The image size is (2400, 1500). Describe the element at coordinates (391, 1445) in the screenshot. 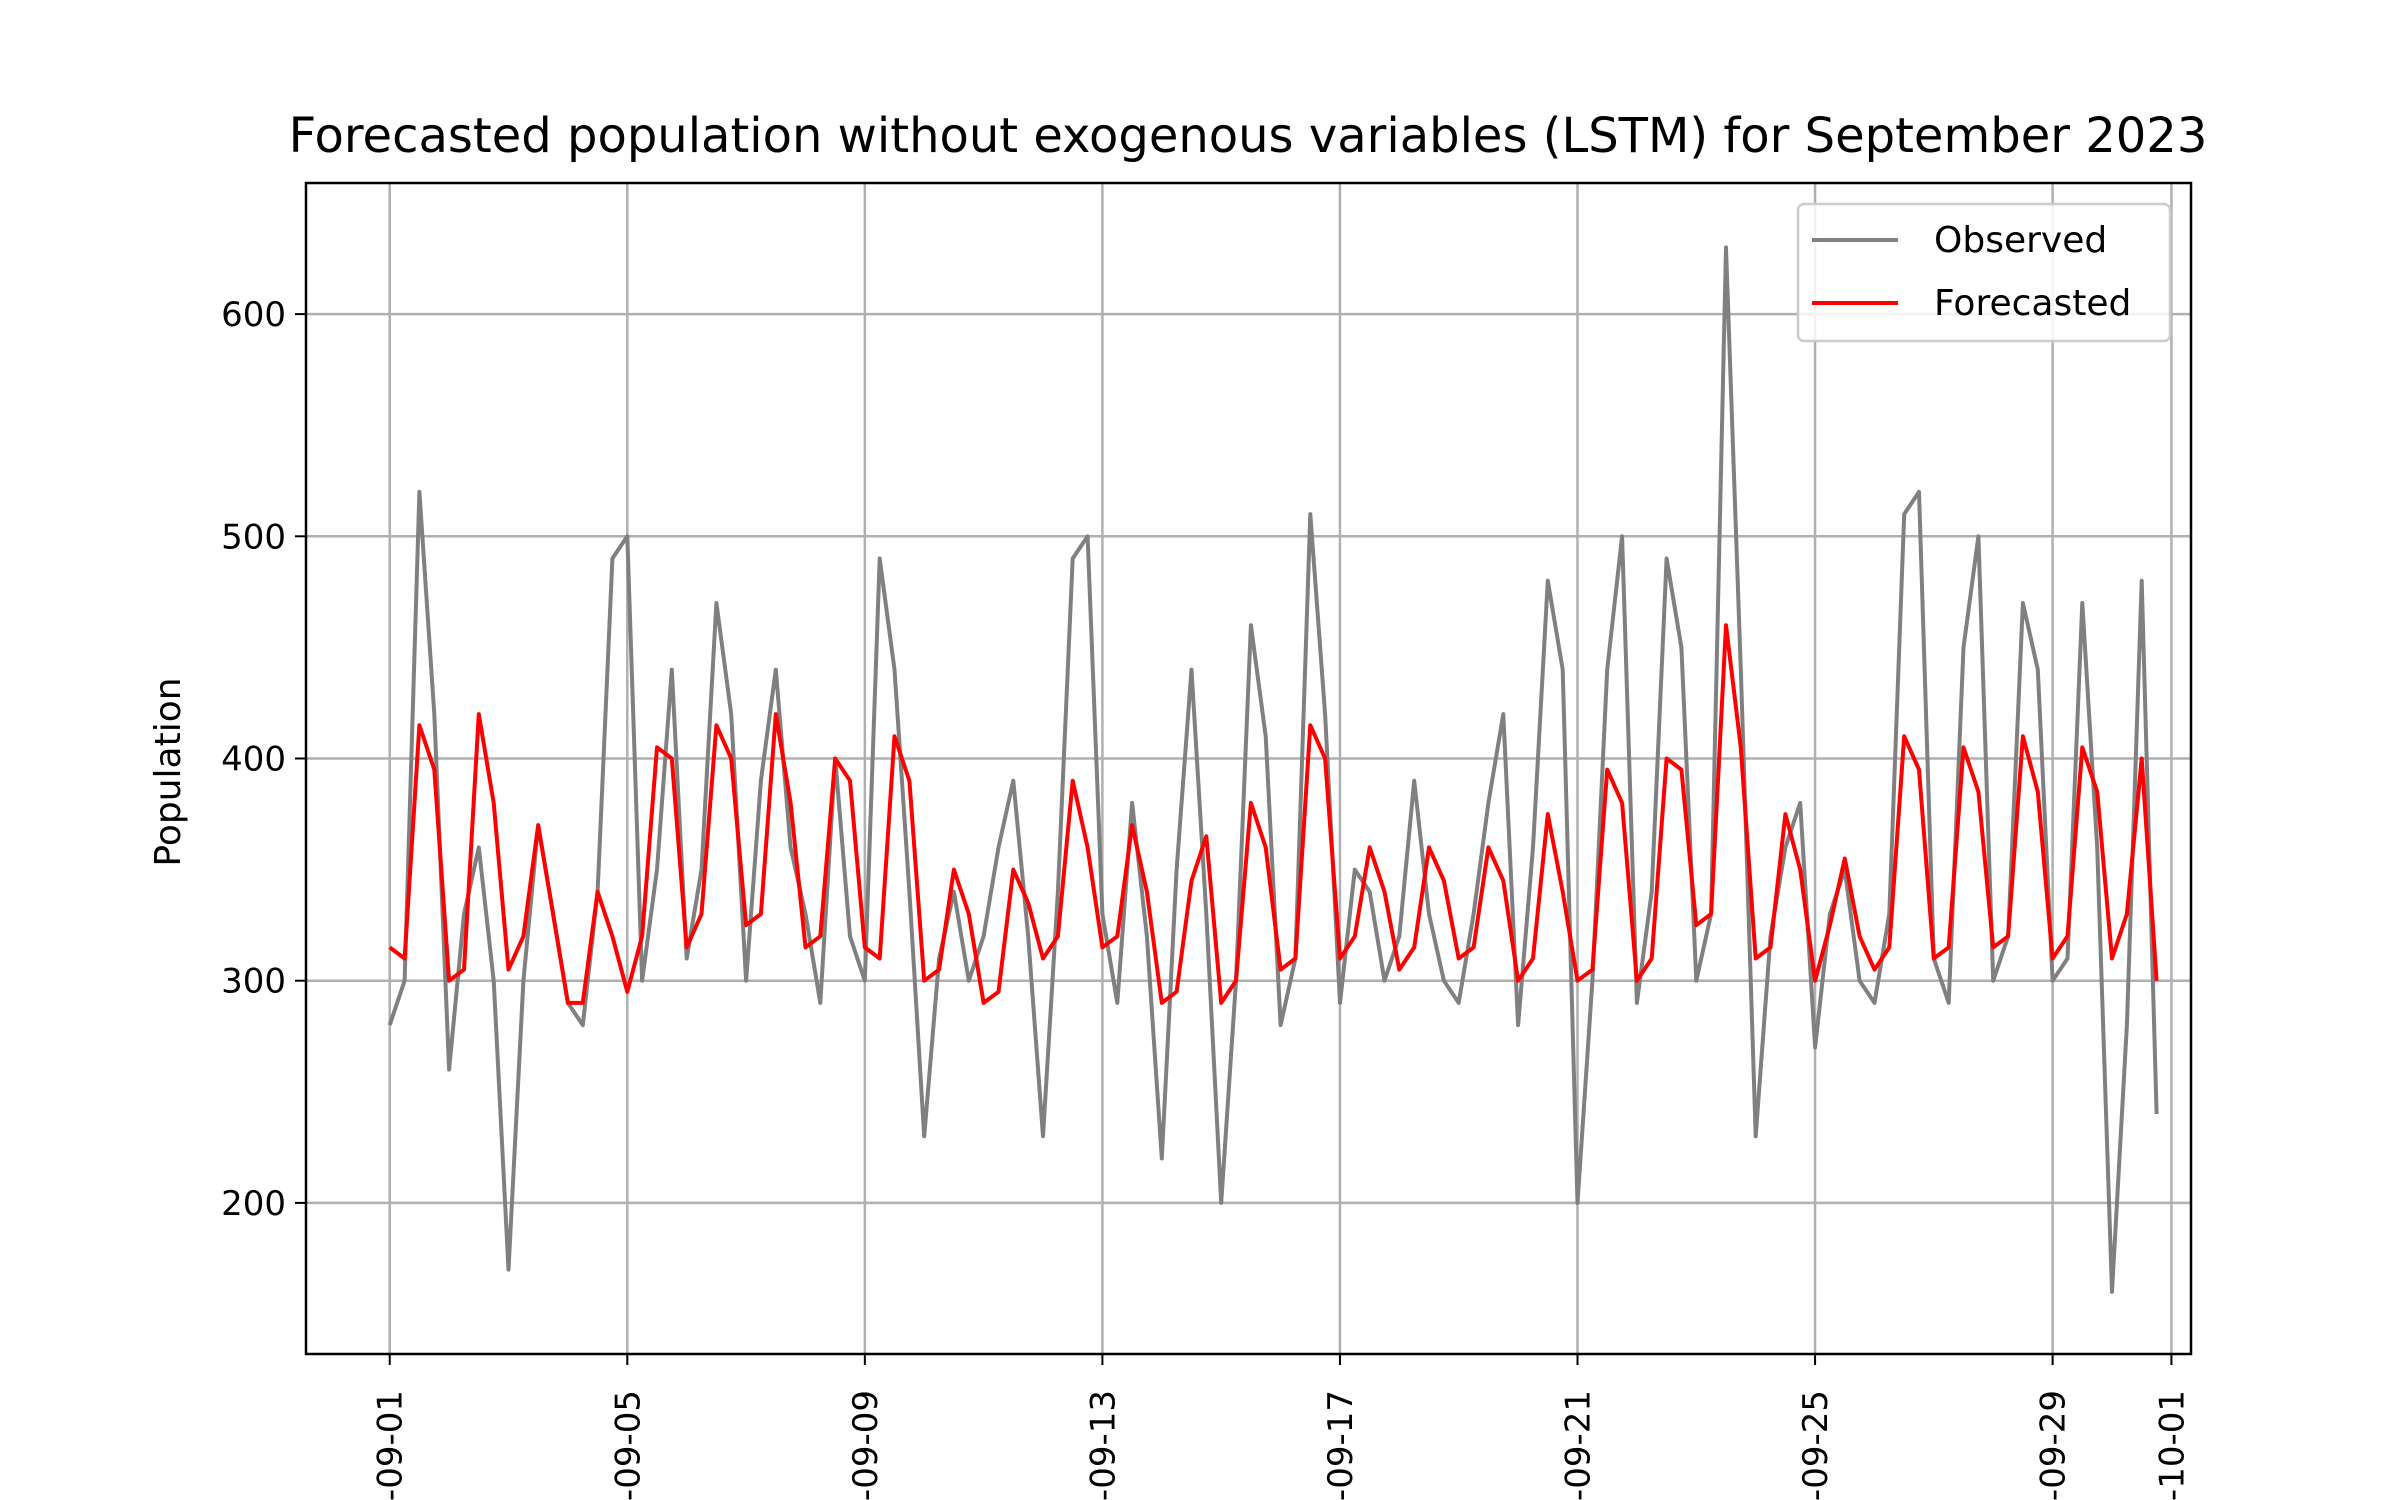

I see `x-tick-label: 2023-09-01` at that location.